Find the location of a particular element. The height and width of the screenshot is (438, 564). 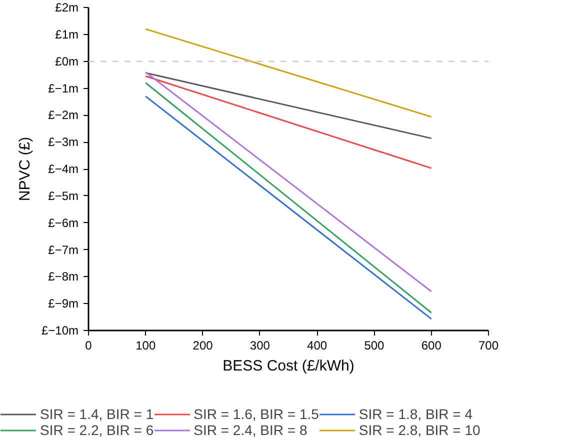

y-tick-label: £−6m is located at coordinates (63, 223).